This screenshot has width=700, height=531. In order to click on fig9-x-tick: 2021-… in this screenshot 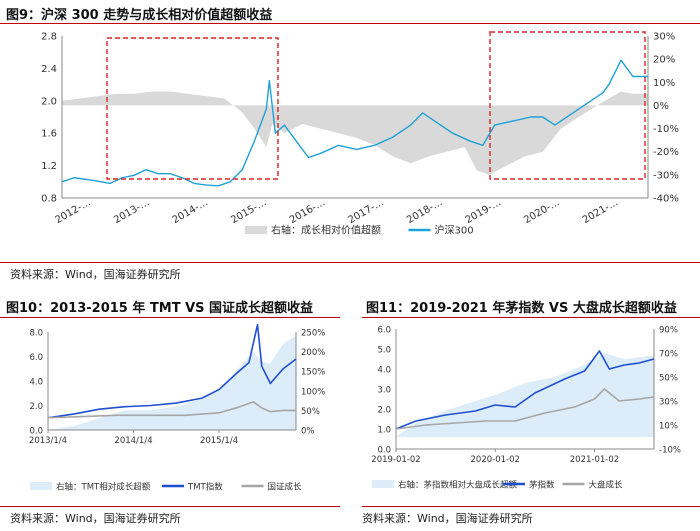, I will do `click(600, 211)`.